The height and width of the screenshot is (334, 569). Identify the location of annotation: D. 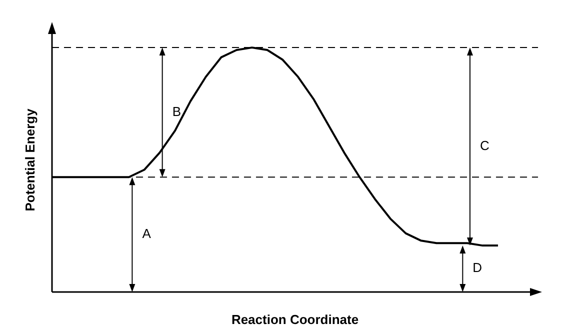
(477, 268).